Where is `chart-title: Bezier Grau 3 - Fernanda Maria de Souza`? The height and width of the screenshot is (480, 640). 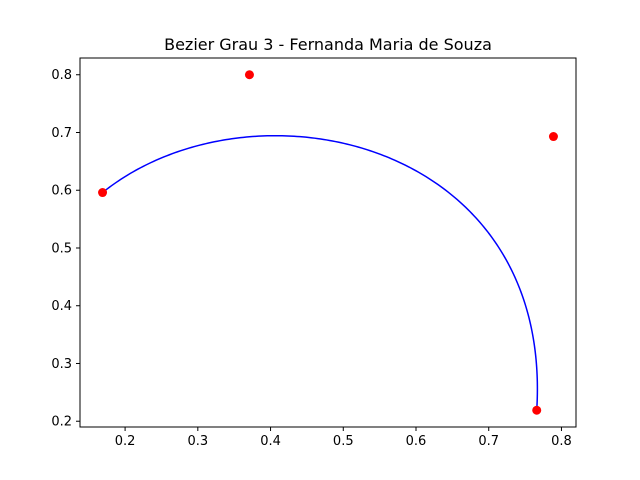
chart-title: Bezier Grau 3 - Fernanda Maria de Souza is located at coordinates (328, 44).